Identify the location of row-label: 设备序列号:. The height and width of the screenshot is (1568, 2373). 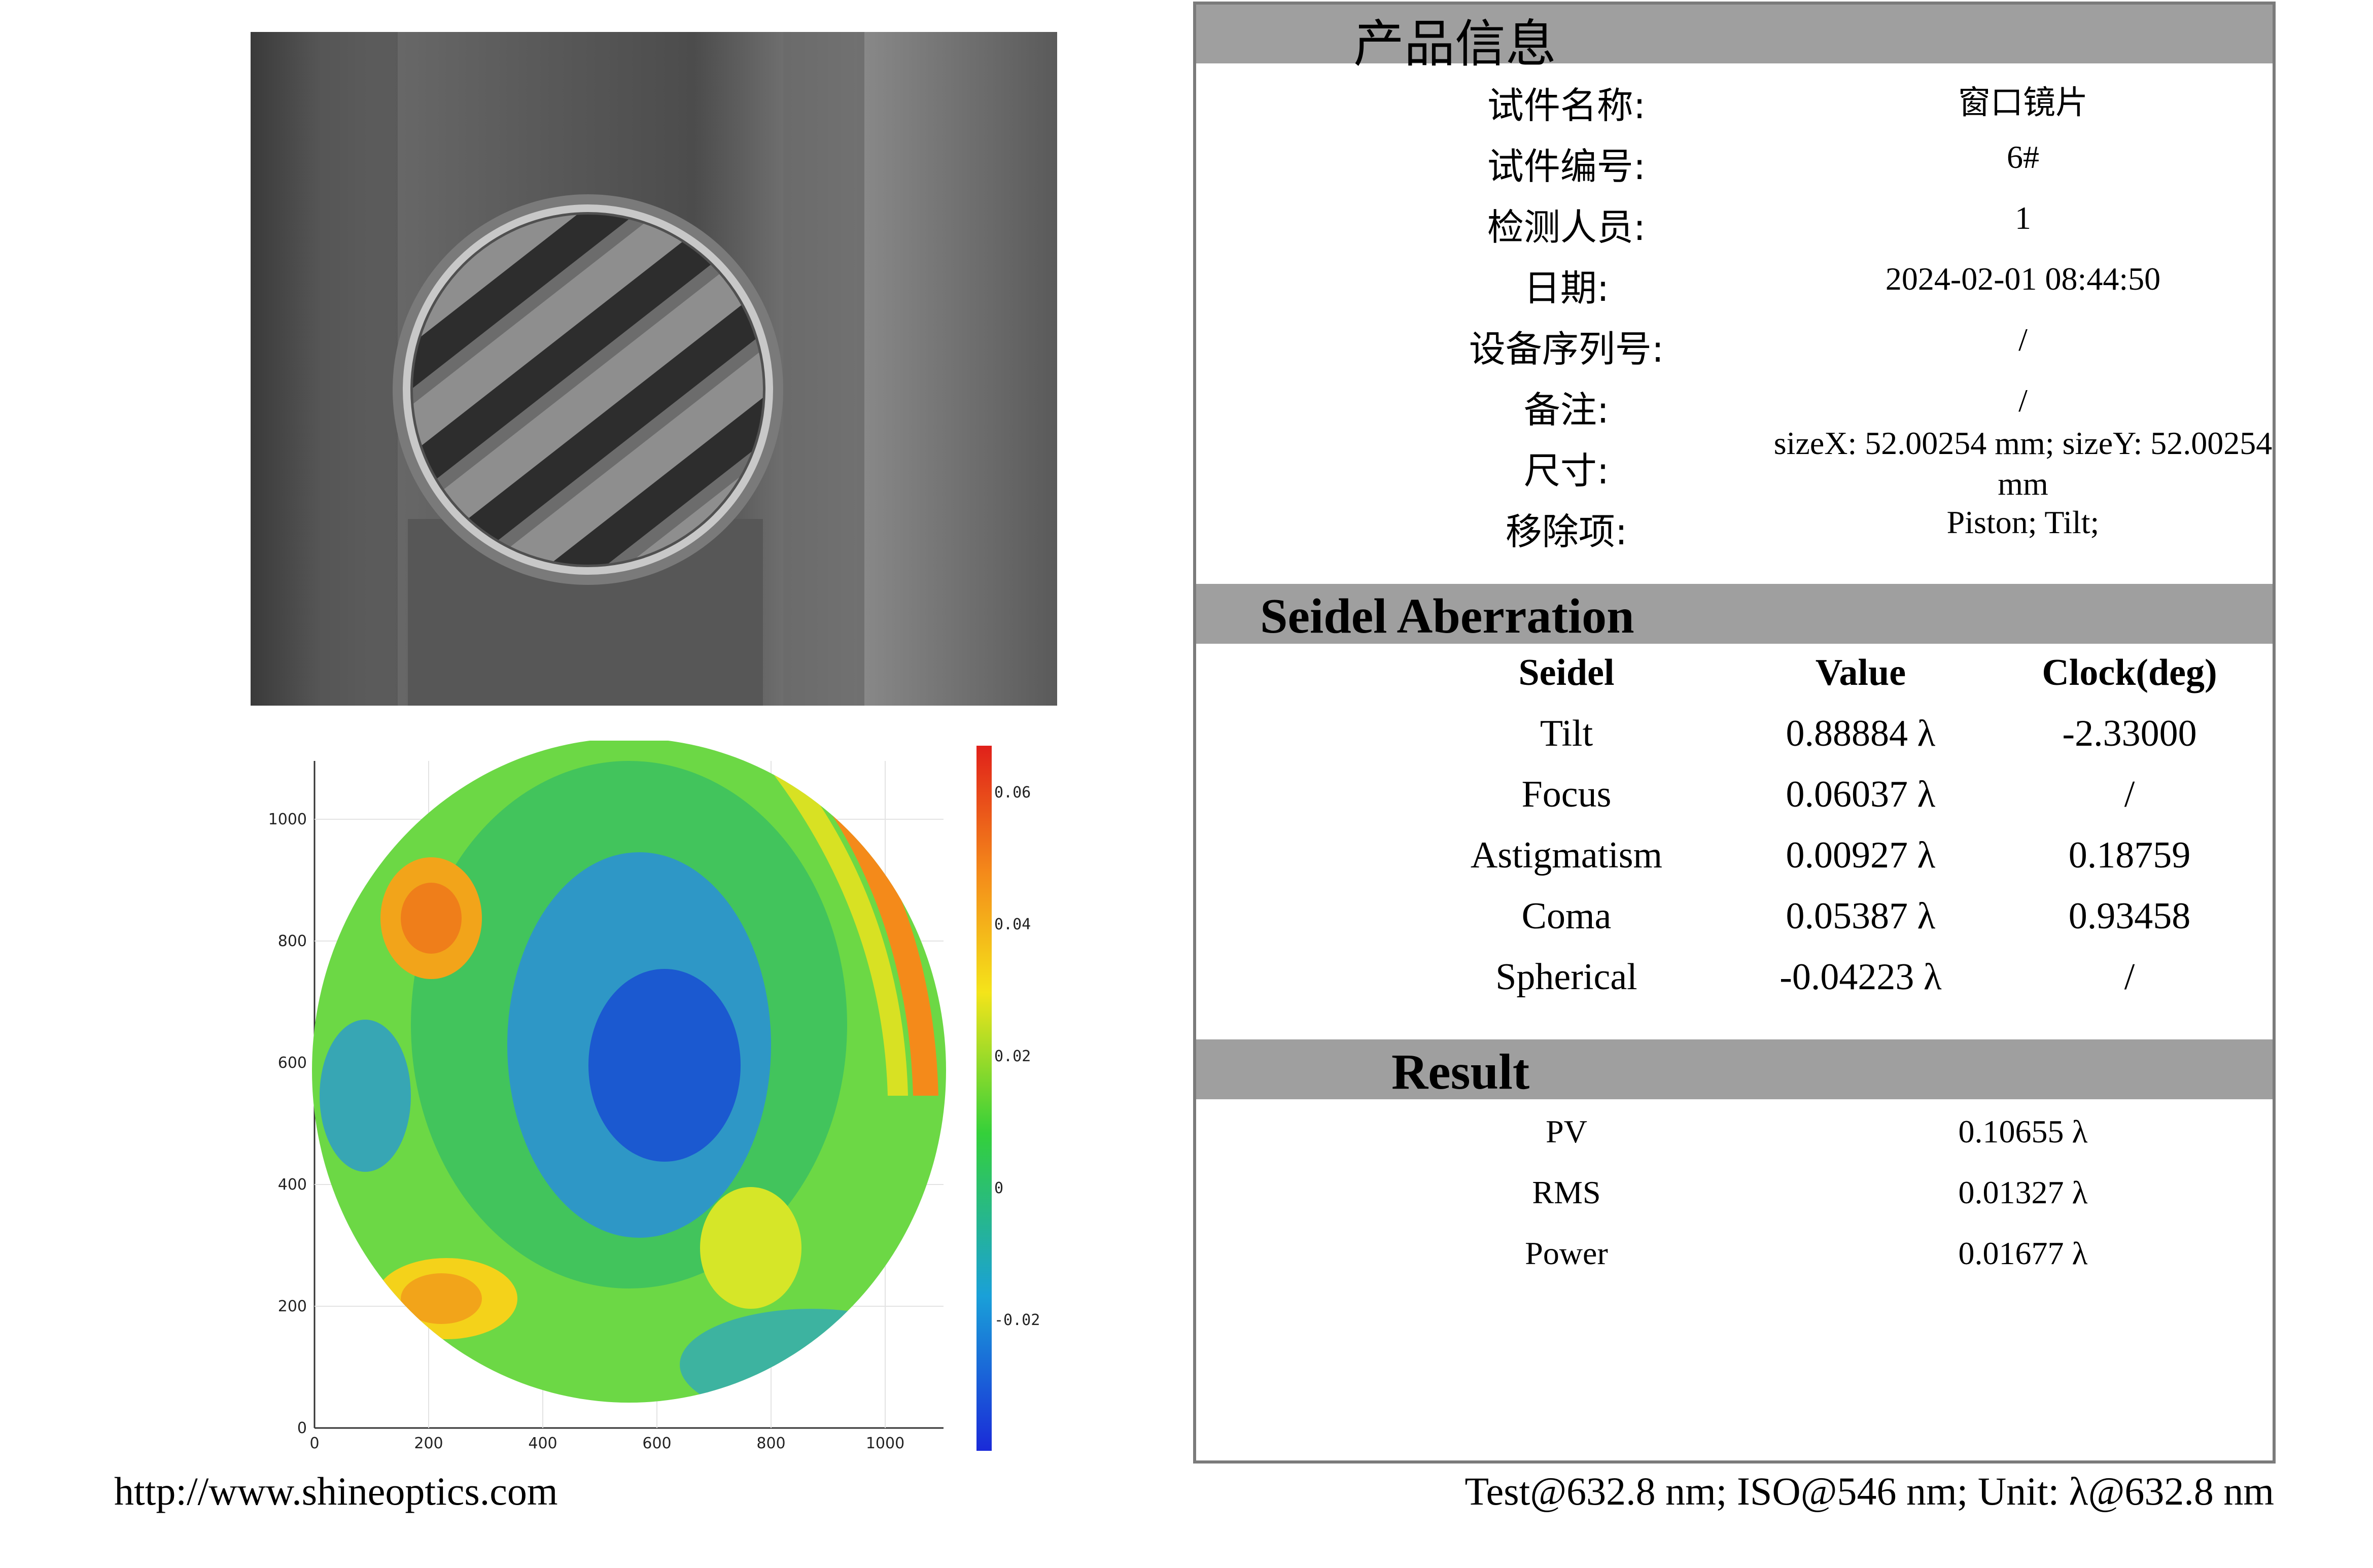
(1566, 349).